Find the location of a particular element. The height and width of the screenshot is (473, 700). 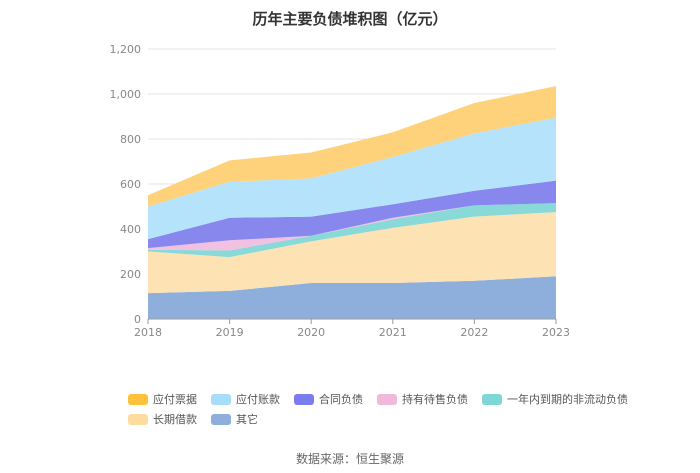

area-series-一年内到期的非流动负债 is located at coordinates (352, 230).